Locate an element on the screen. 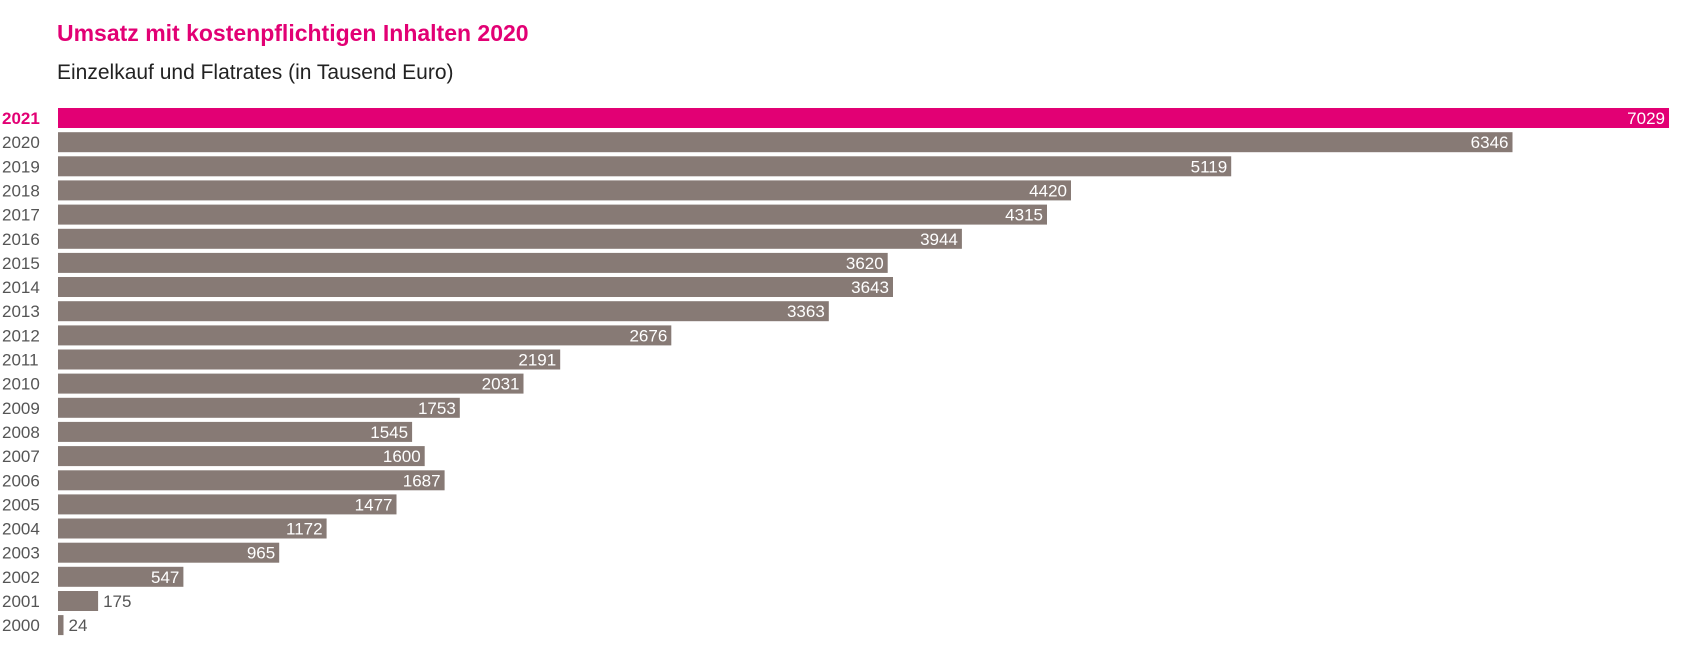 The height and width of the screenshot is (667, 1683). category-label-2004: 2004 is located at coordinates (21, 529).